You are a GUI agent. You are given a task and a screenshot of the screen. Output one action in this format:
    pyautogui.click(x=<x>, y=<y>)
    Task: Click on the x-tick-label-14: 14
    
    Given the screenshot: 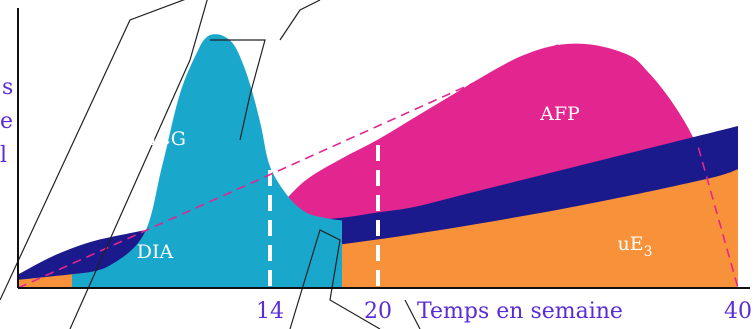 What is the action you would take?
    pyautogui.click(x=270, y=311)
    